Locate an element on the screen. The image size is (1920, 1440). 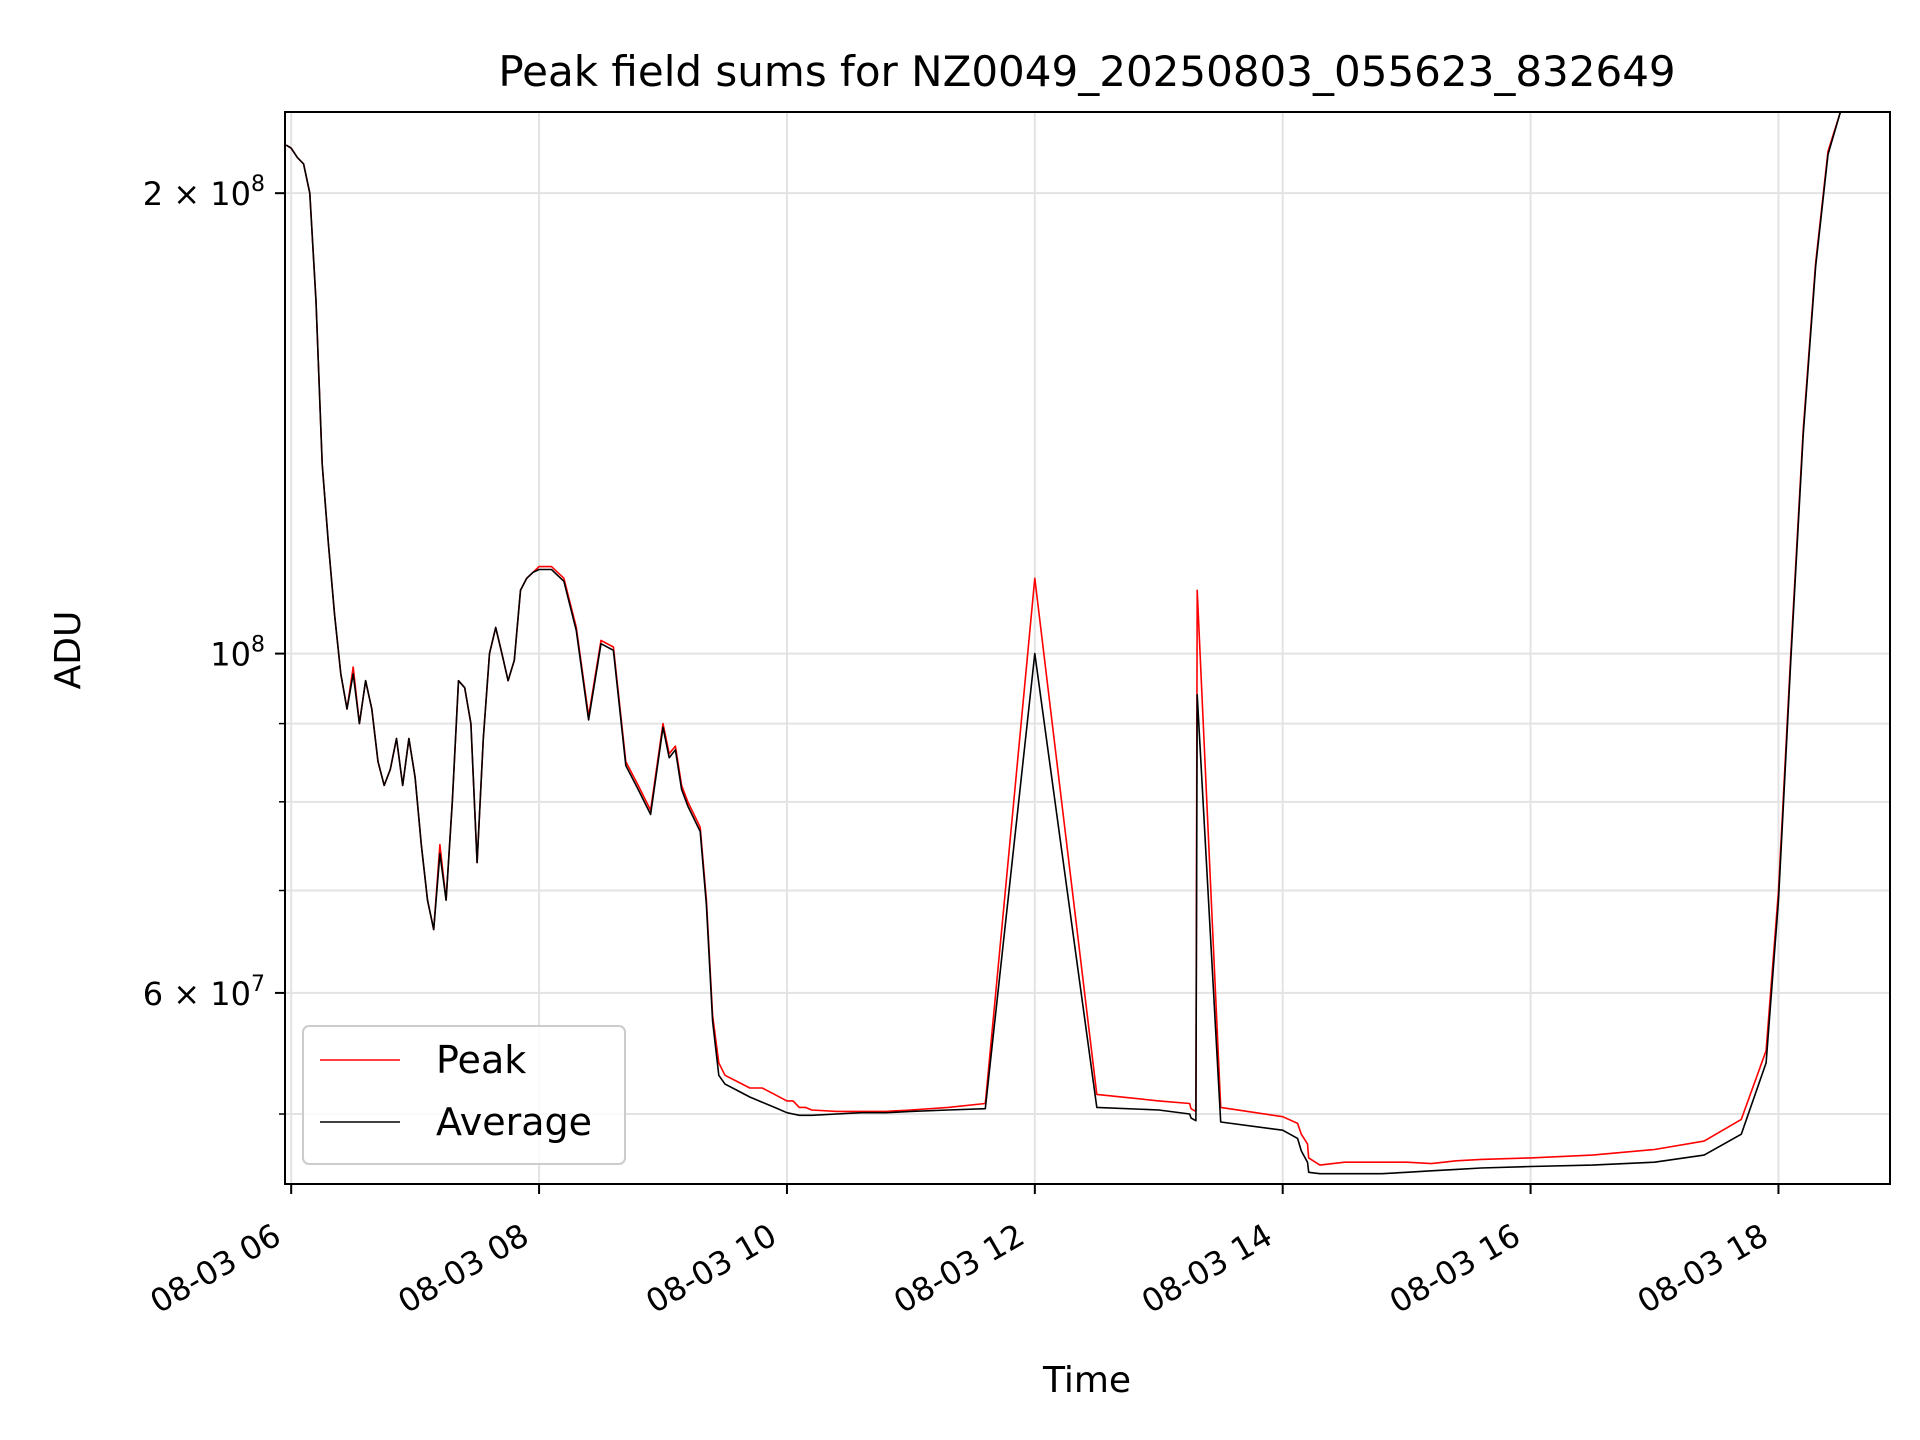
y-tick-label-base: 10 is located at coordinates (230, 655).